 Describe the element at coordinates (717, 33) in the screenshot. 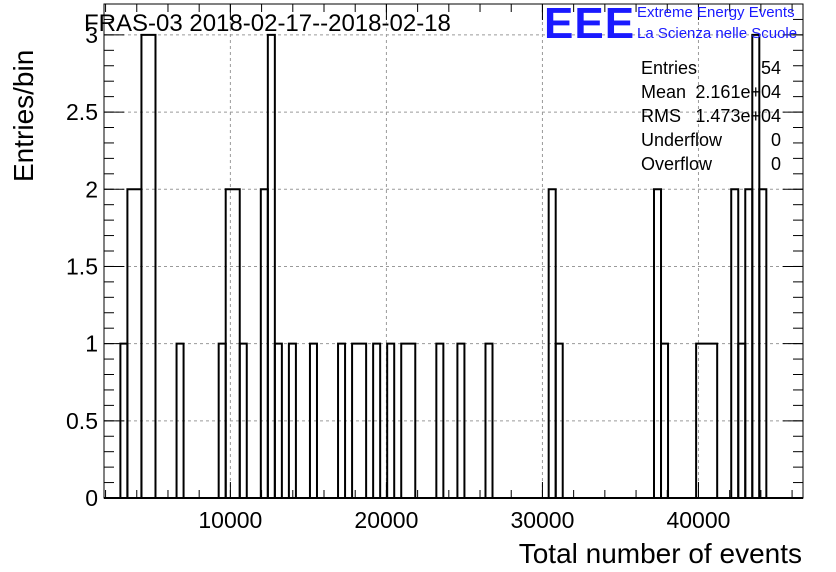

I see `logo-line-2: La Scienza nelle Scuole` at that location.